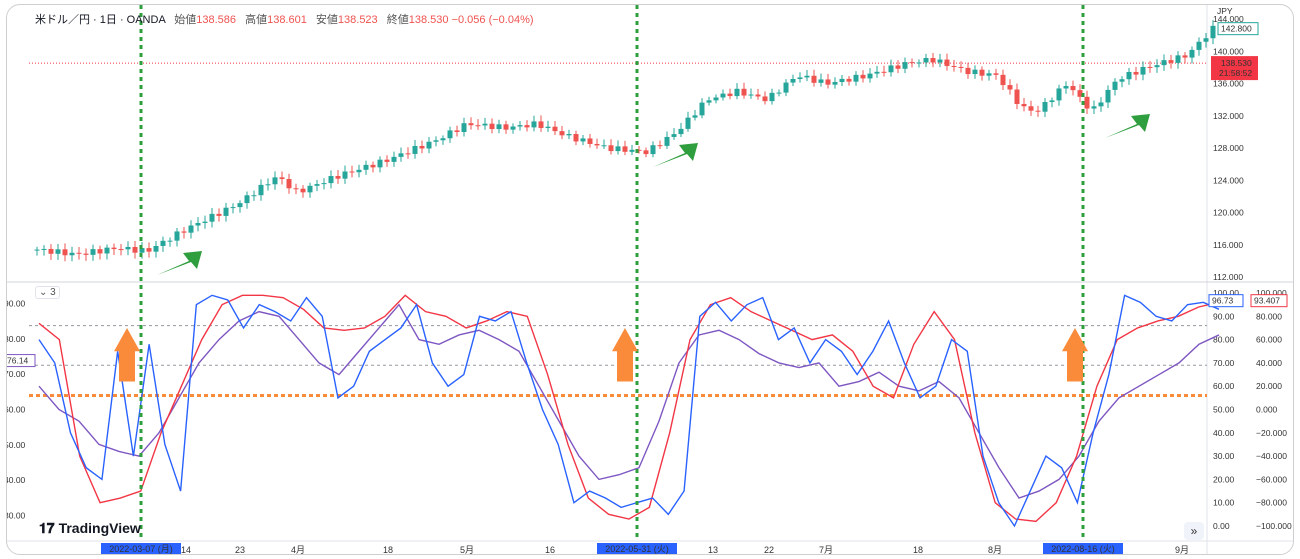 This screenshot has height=559, width=1300. What do you see at coordinates (428, 20) in the screenshot?
I see `close-value: 138.530` at bounding box center [428, 20].